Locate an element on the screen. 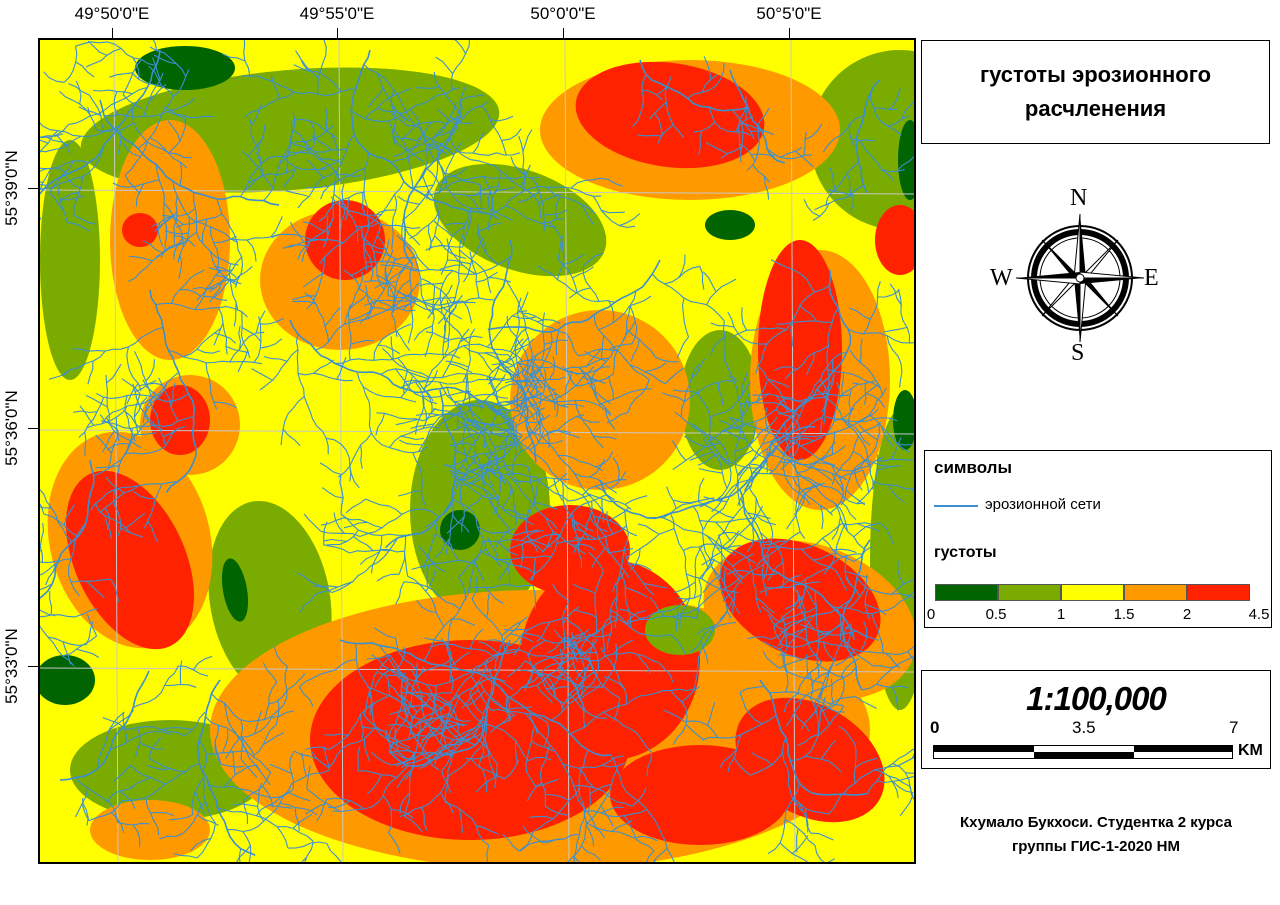 The image size is (1280, 905). compass-south-label: S is located at coordinates (1077, 353).